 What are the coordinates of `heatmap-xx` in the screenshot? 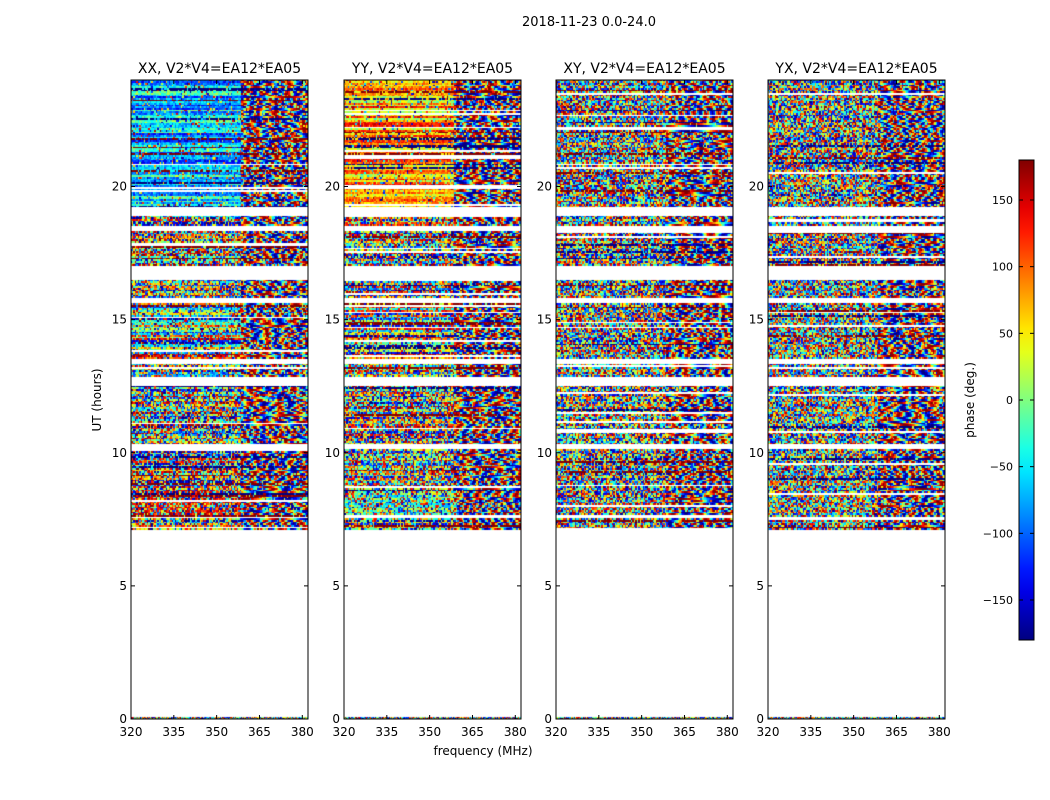 It's located at (219, 399).